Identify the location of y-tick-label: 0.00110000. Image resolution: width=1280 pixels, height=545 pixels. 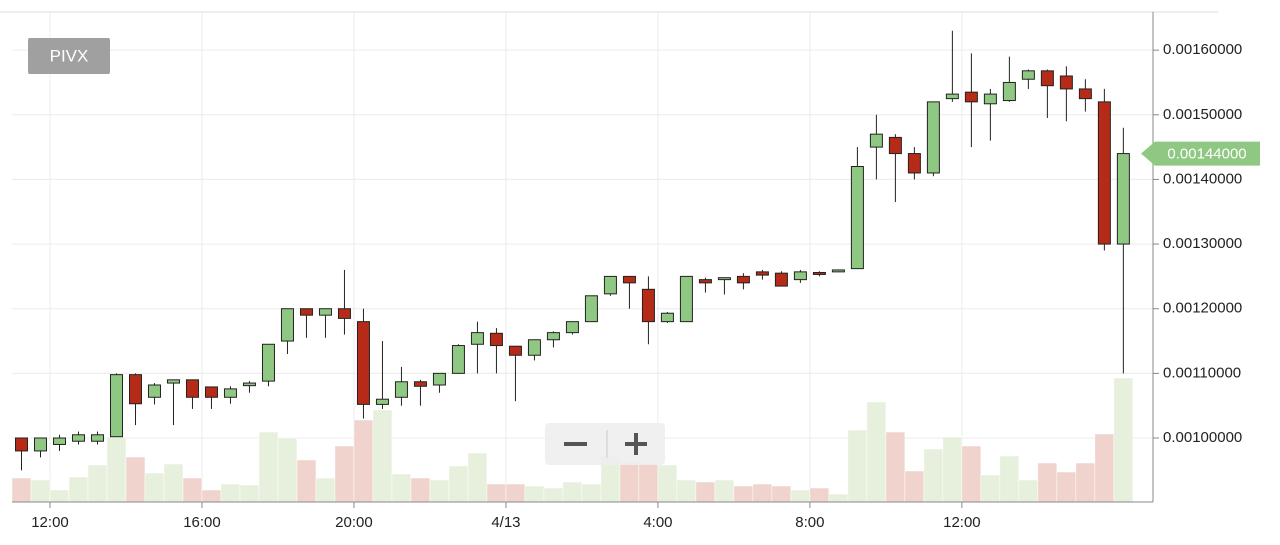
(1202, 372).